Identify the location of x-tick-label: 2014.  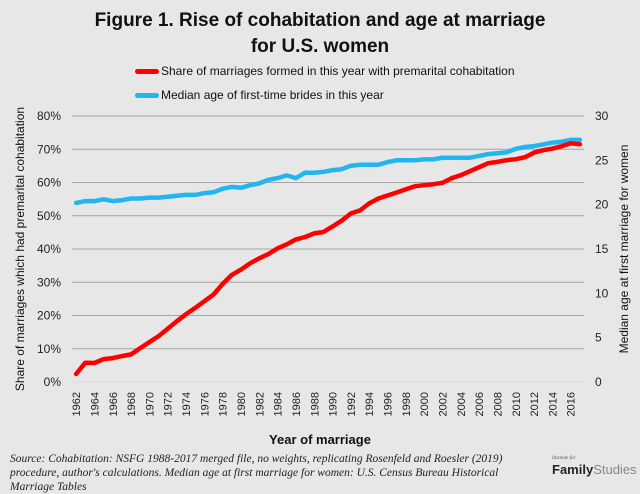
(553, 404).